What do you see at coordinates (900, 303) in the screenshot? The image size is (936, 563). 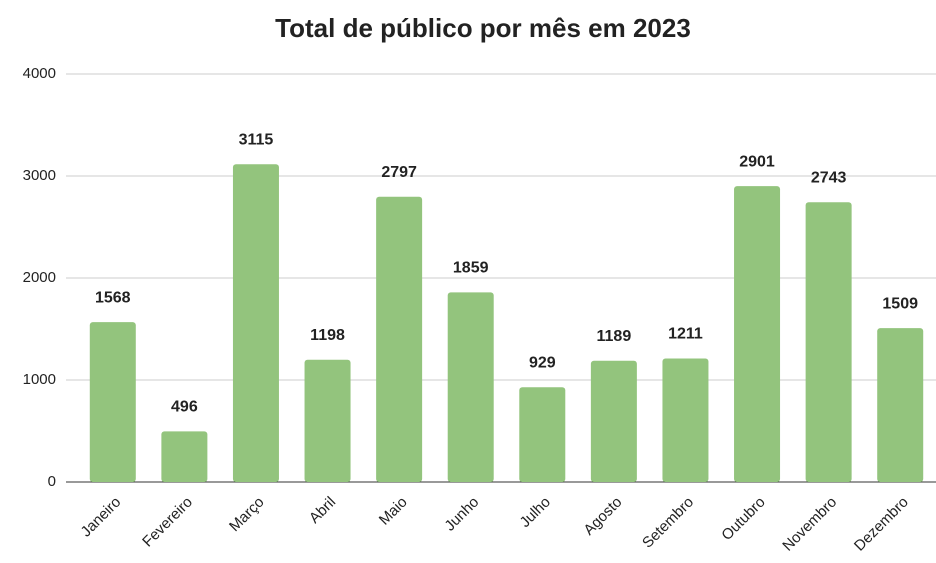 I see `data-label: 1509` at bounding box center [900, 303].